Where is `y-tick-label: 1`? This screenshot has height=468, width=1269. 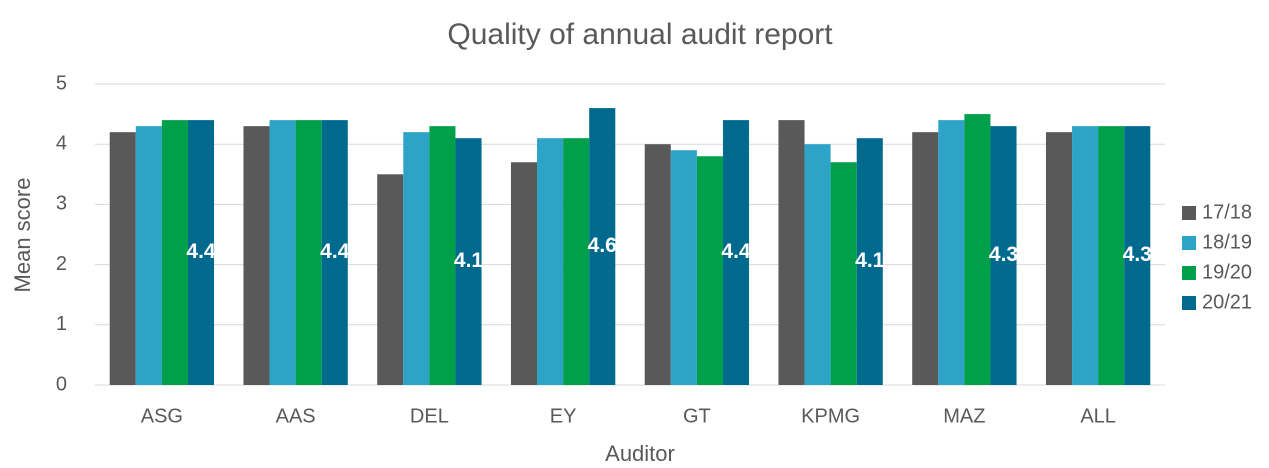
y-tick-label: 1 is located at coordinates (61, 324).